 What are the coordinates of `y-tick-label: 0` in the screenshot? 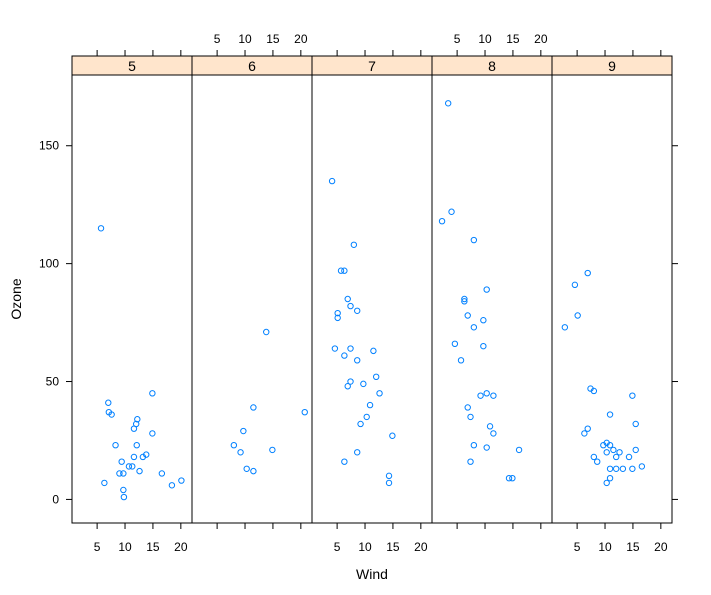 It's located at (55, 499).